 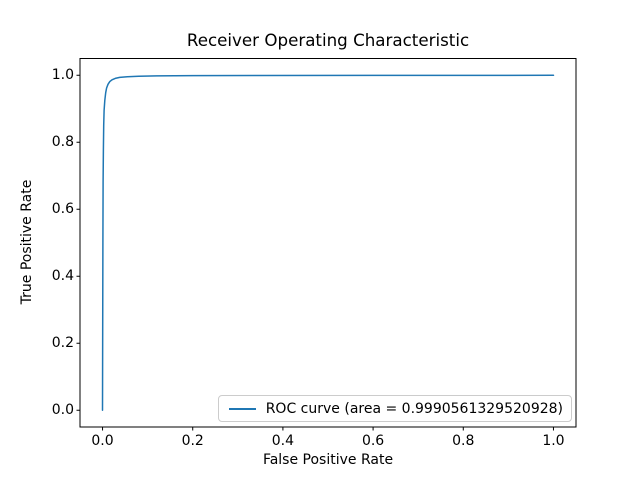 I want to click on y-tick-label: 1.0, so click(x=62, y=75).